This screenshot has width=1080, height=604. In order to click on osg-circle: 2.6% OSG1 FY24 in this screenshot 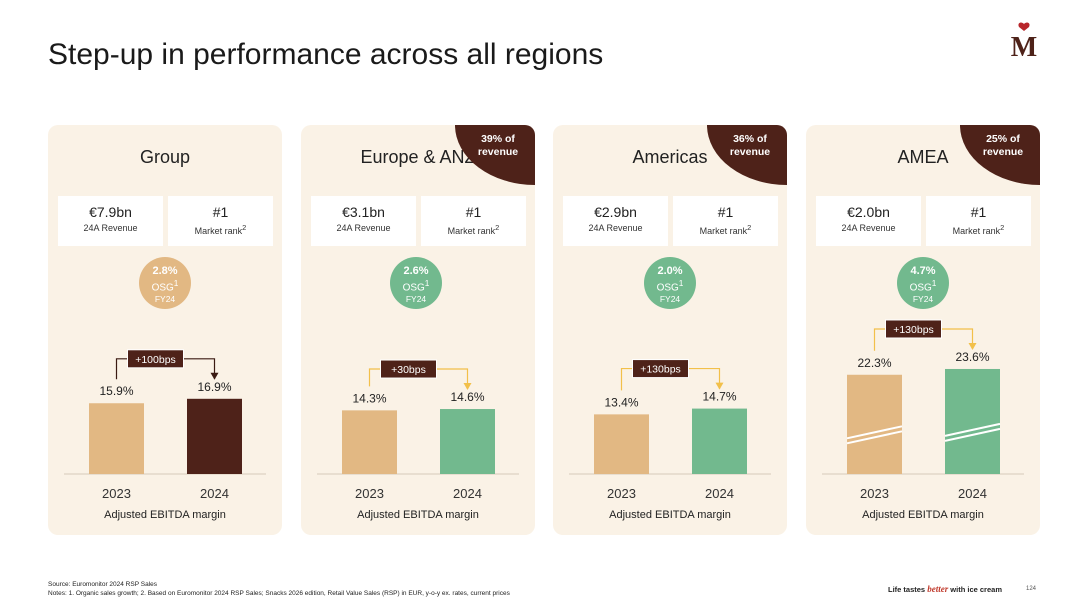, I will do `click(416, 283)`.